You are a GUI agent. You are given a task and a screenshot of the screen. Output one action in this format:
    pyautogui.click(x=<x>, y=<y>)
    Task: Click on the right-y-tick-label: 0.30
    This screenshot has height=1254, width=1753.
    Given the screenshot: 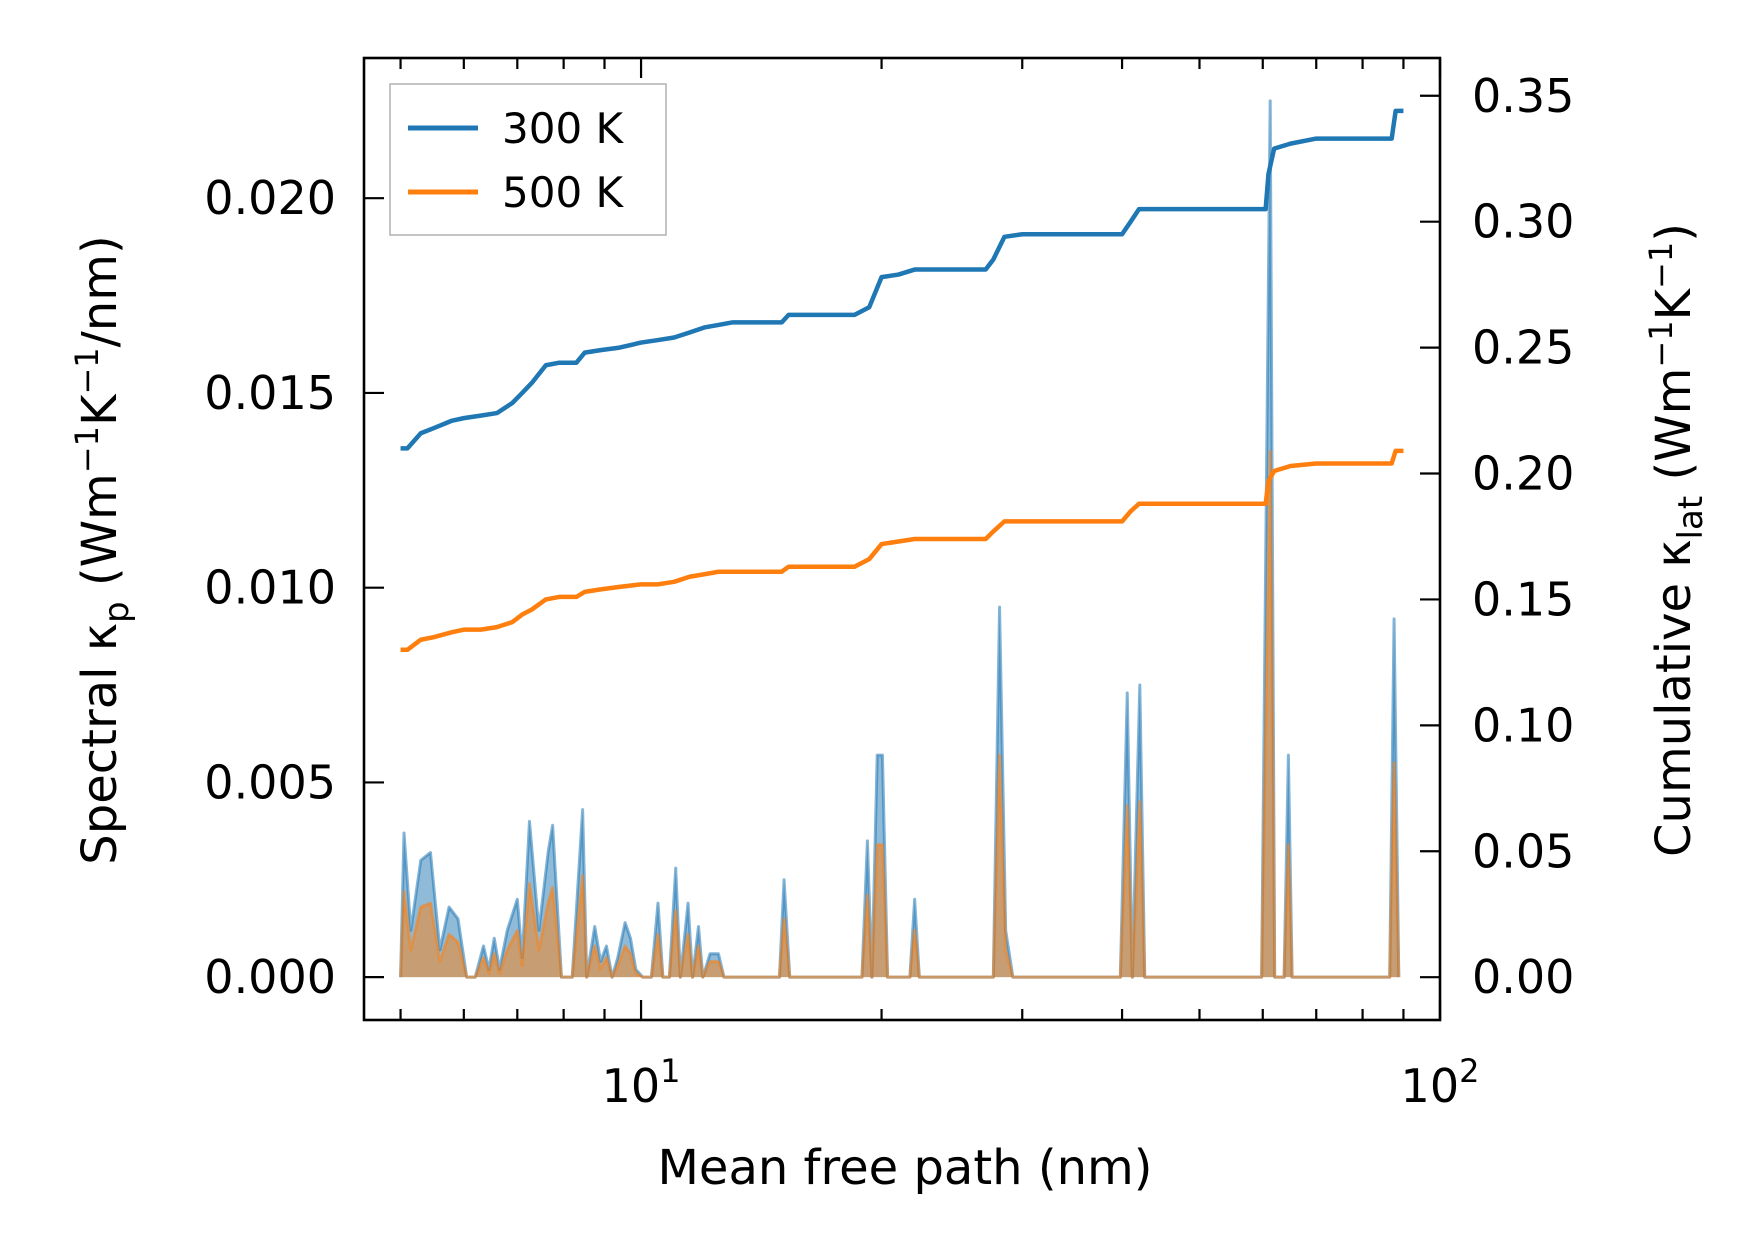 What is the action you would take?
    pyautogui.click(x=1523, y=222)
    